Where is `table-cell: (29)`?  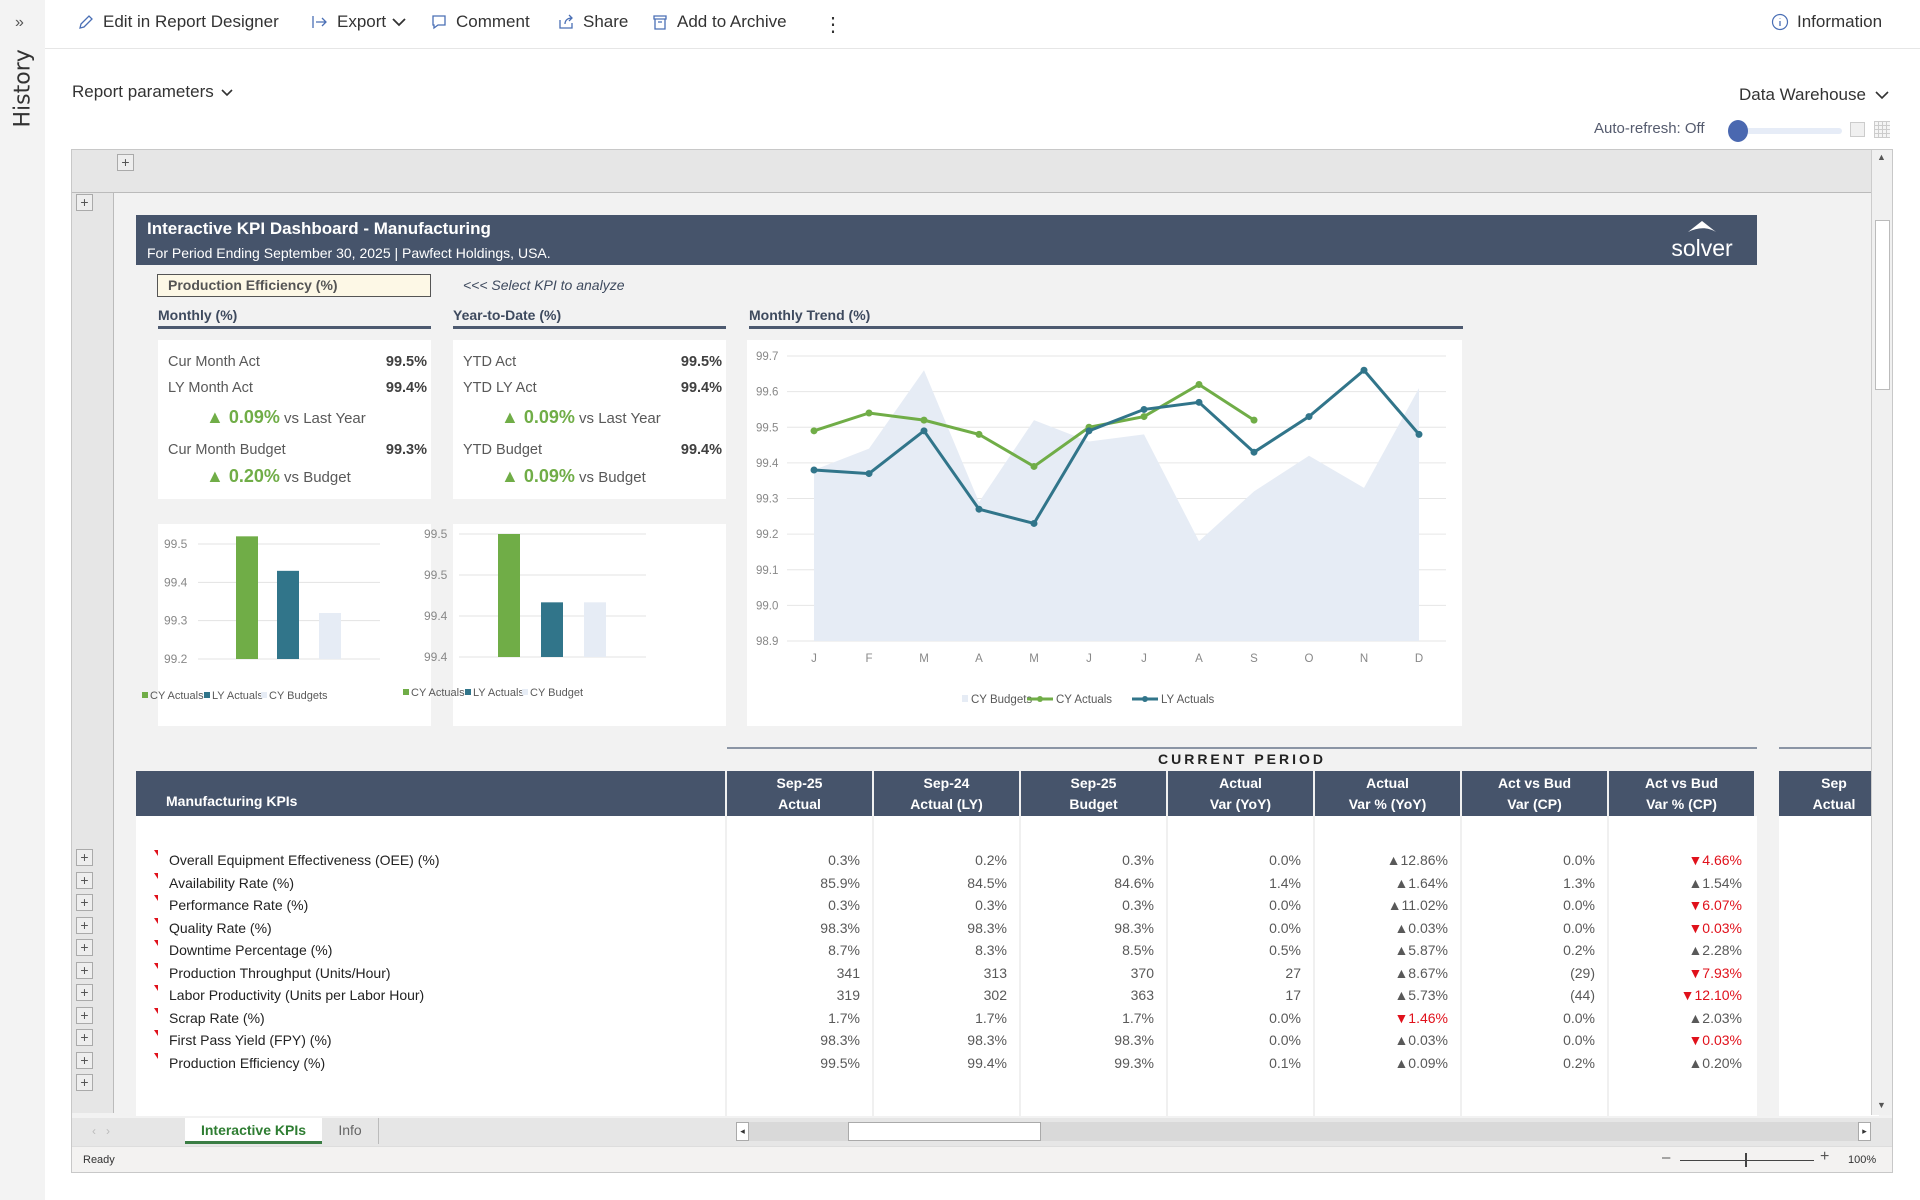 table-cell: (29) is located at coordinates (1582, 972).